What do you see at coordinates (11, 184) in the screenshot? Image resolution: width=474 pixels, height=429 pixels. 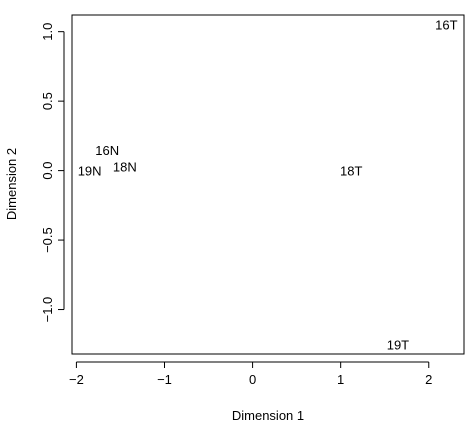 I see `y-axis-title: Dimension 2` at bounding box center [11, 184].